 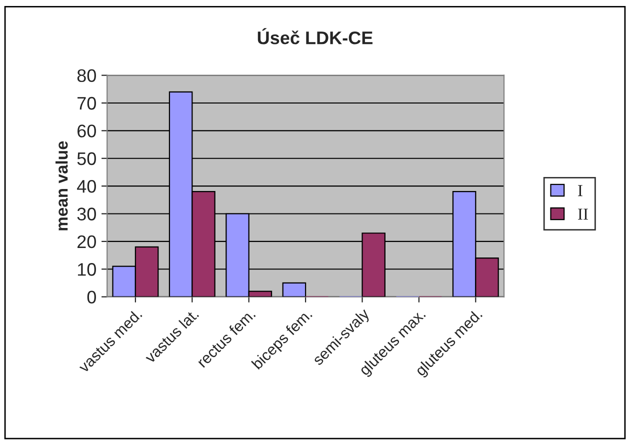 I want to click on chart-title: Úseč LDK-CE, so click(x=315, y=36).